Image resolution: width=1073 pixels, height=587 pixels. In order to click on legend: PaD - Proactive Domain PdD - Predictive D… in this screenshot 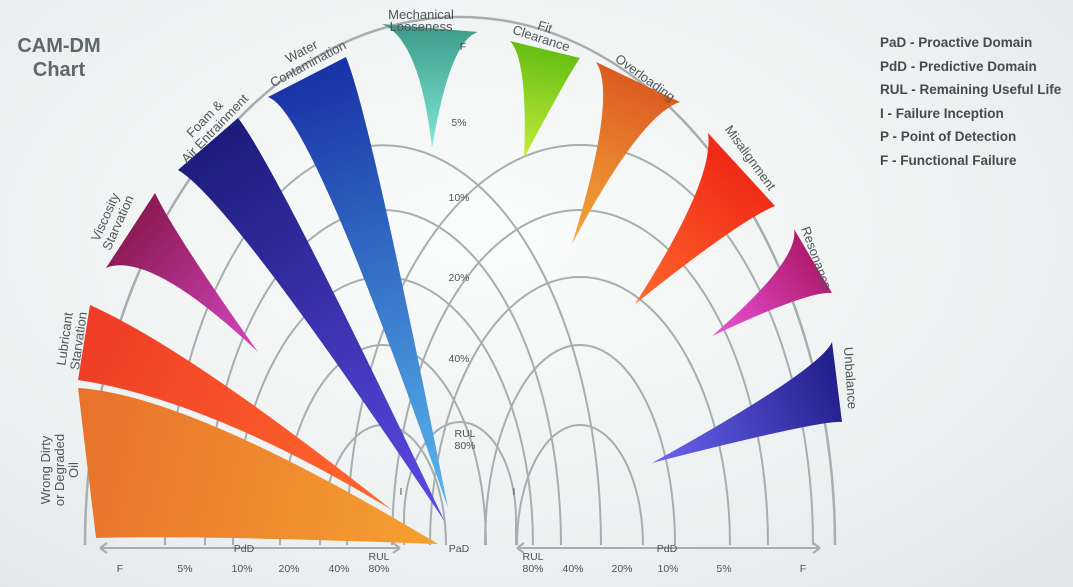, I will do `click(970, 104)`.